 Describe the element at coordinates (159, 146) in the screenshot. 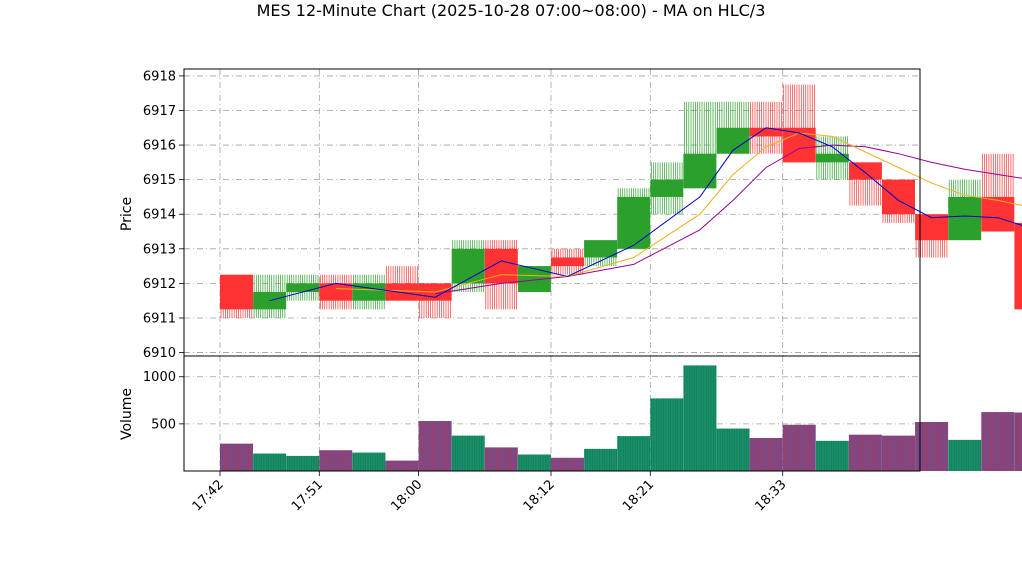

I see `price-tick-label: 6916` at that location.